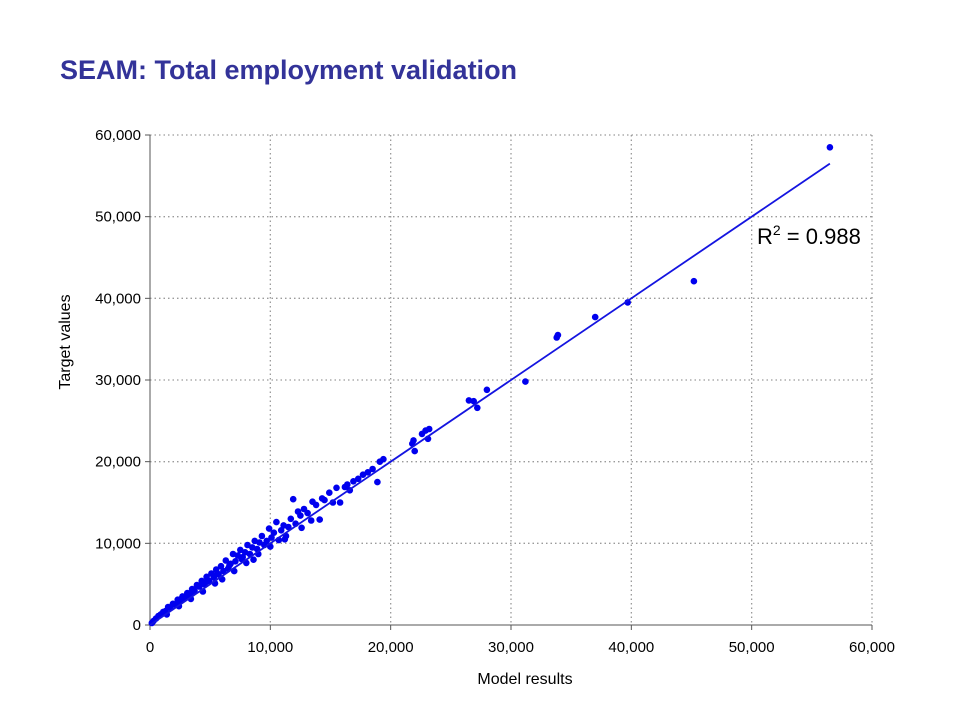  Describe the element at coordinates (118, 462) in the screenshot. I see `y-tick-label: 20,000` at that location.